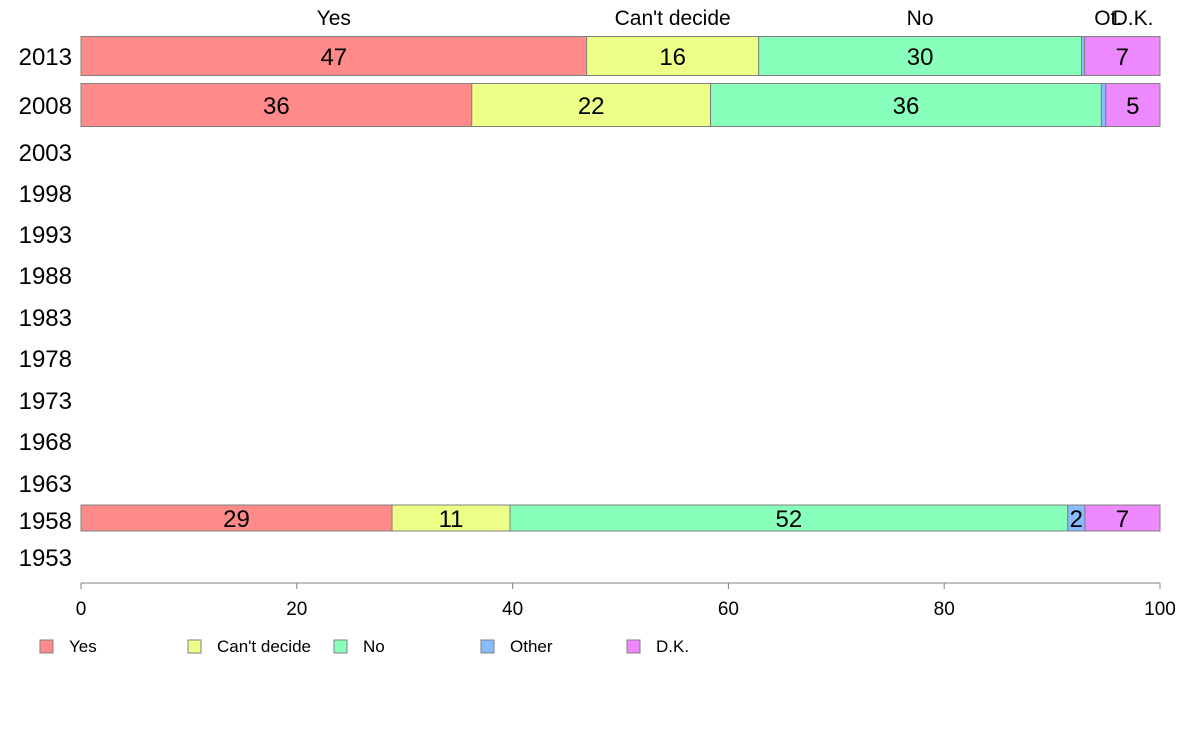 This screenshot has width=1188, height=736. What do you see at coordinates (340, 646) in the screenshot?
I see `legend-swatch-no` at bounding box center [340, 646].